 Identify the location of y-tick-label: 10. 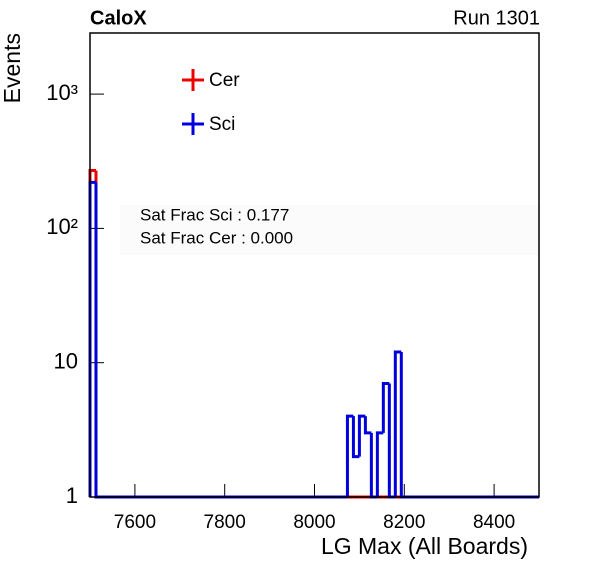
(66, 361).